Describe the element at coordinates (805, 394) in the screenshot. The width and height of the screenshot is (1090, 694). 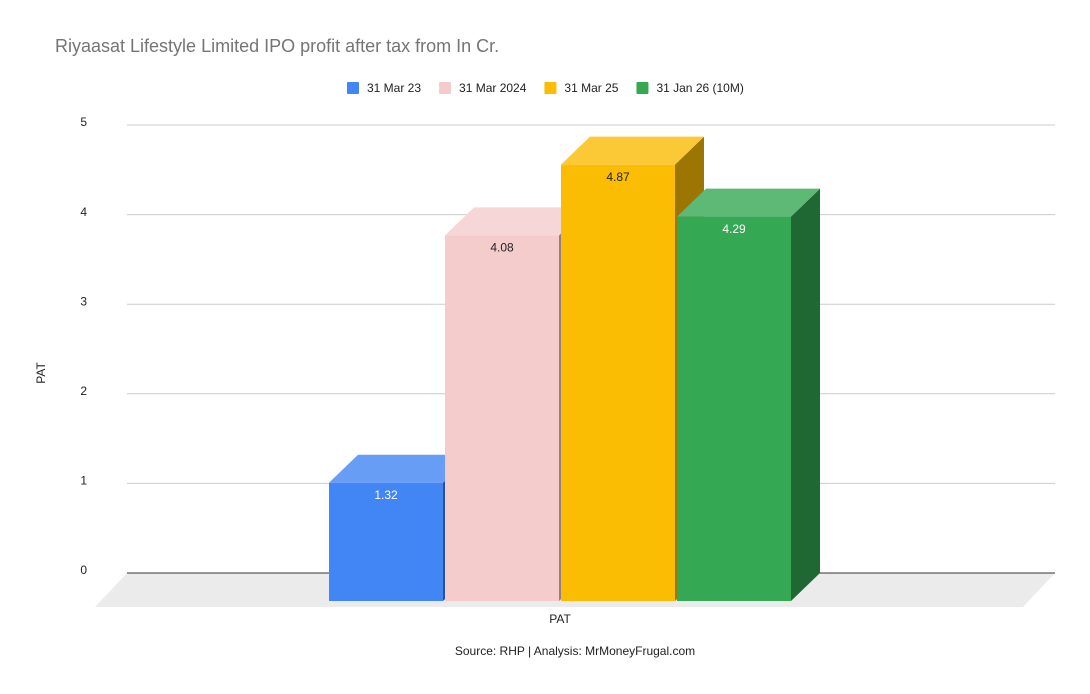
I see `bar-side` at that location.